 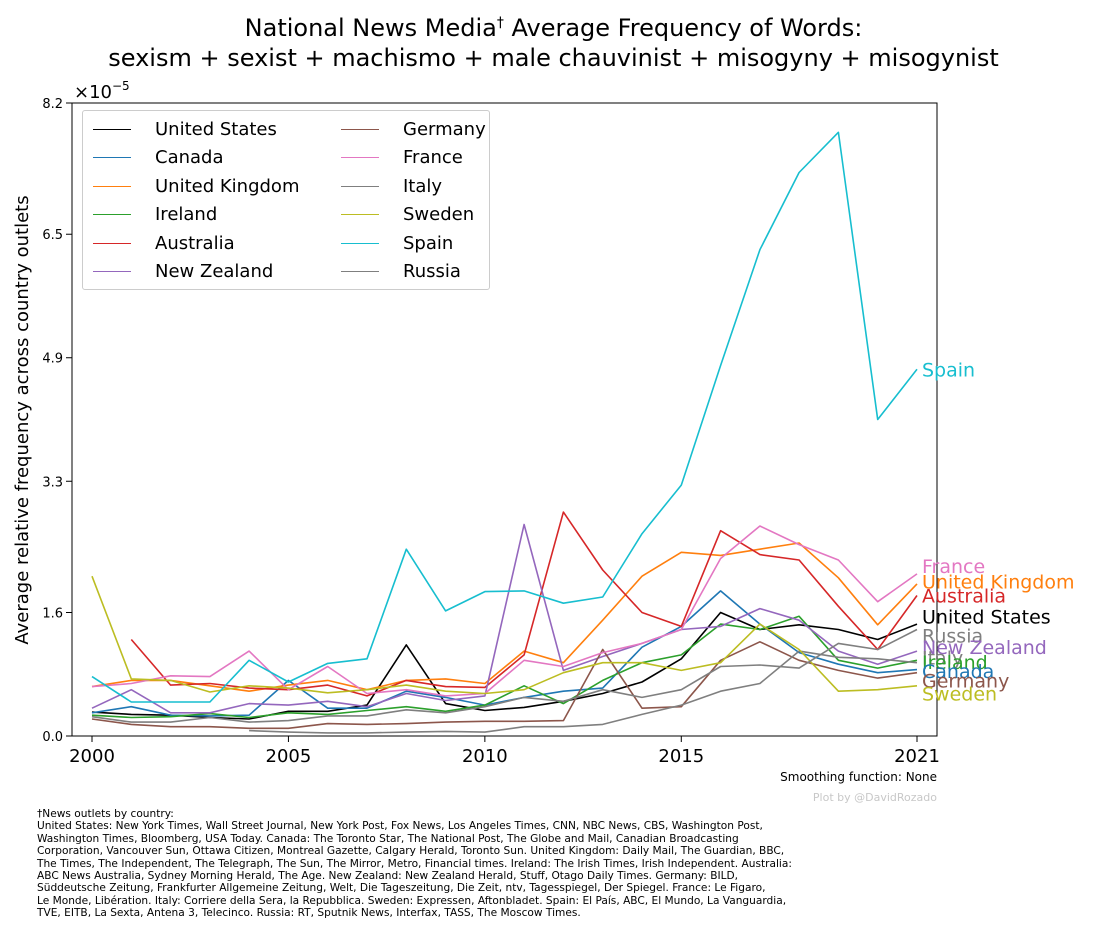 What do you see at coordinates (52, 235) in the screenshot?
I see `y-tick-label: 6.5` at bounding box center [52, 235].